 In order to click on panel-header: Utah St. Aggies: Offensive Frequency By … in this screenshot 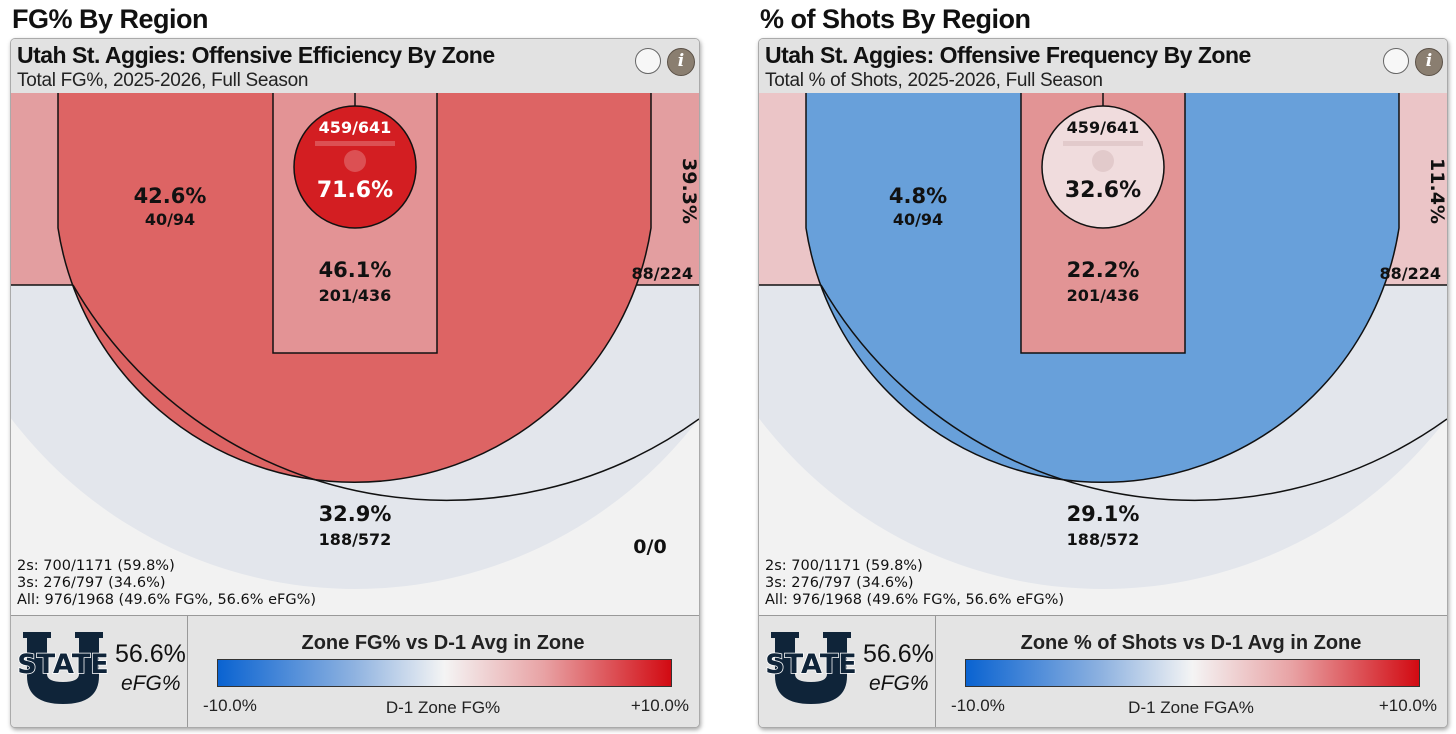, I will do `click(1103, 66)`.